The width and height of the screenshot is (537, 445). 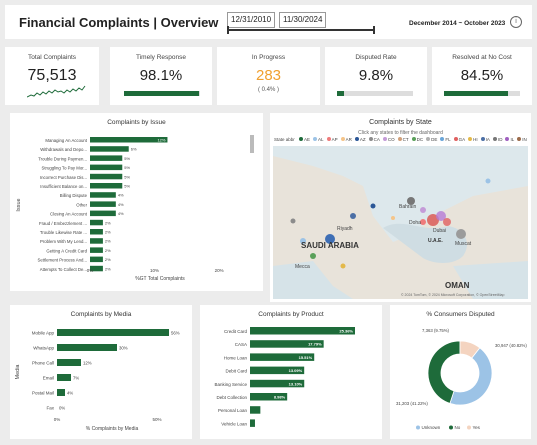 I want to click on kpi-total-complaints: Total Complaints 75,513, so click(x=52, y=76).